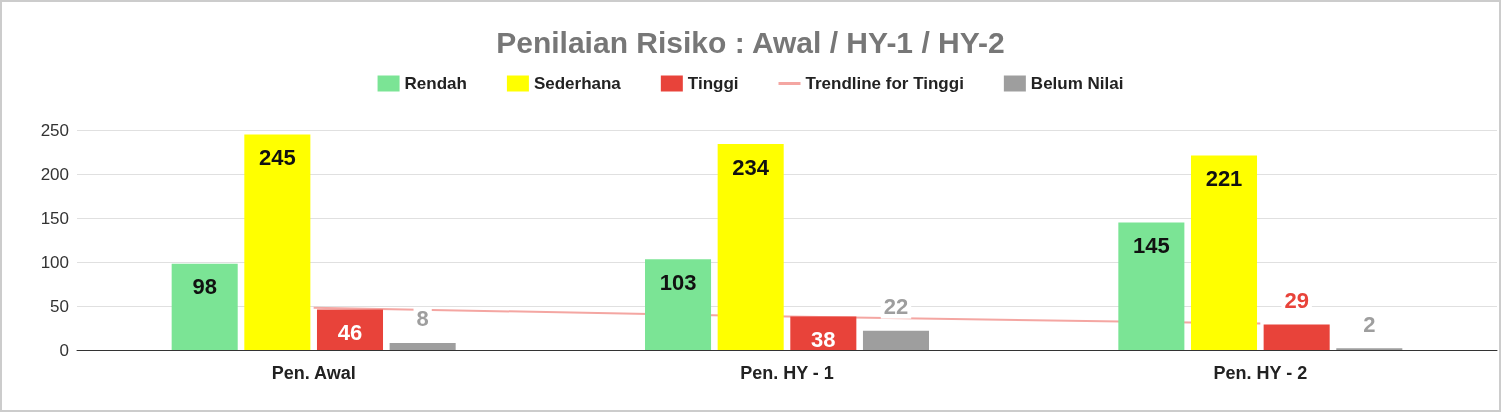 This screenshot has height=412, width=1501. What do you see at coordinates (313, 373) in the screenshot?
I see `x-tick-label: Pen. Awal` at bounding box center [313, 373].